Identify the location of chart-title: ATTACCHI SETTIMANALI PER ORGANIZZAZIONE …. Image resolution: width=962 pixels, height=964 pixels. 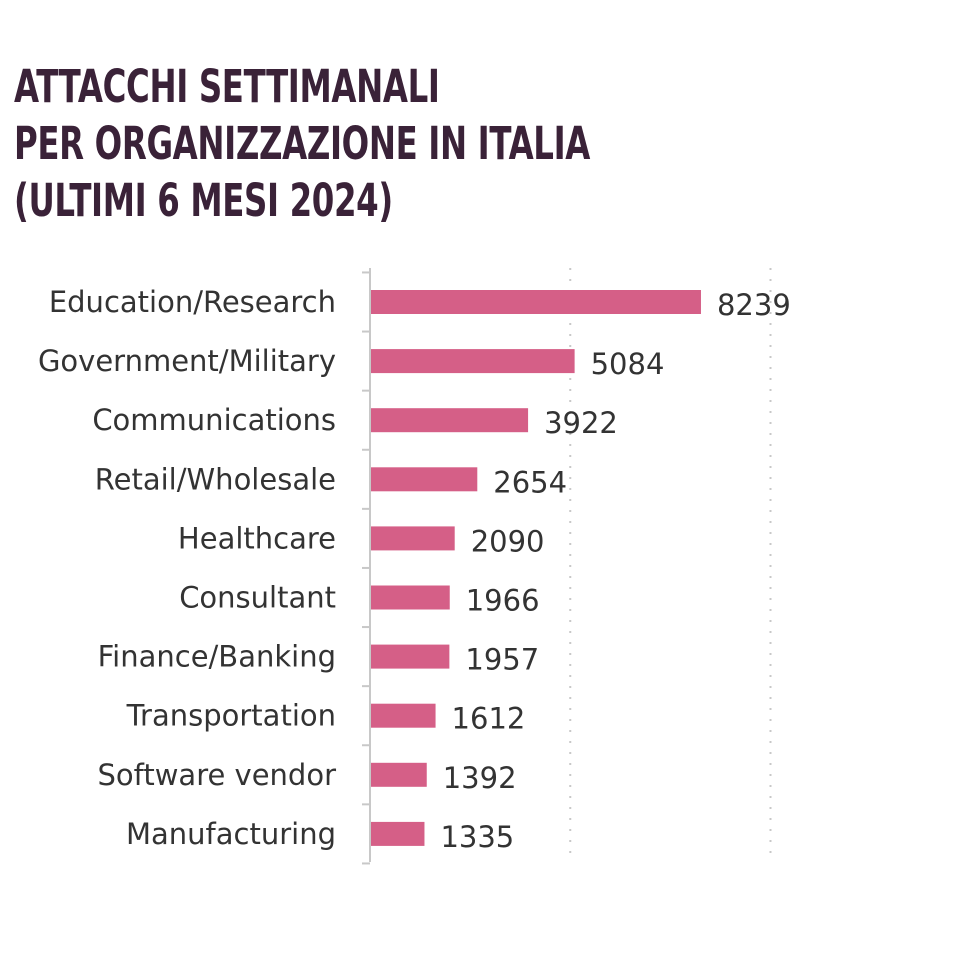
(302, 143).